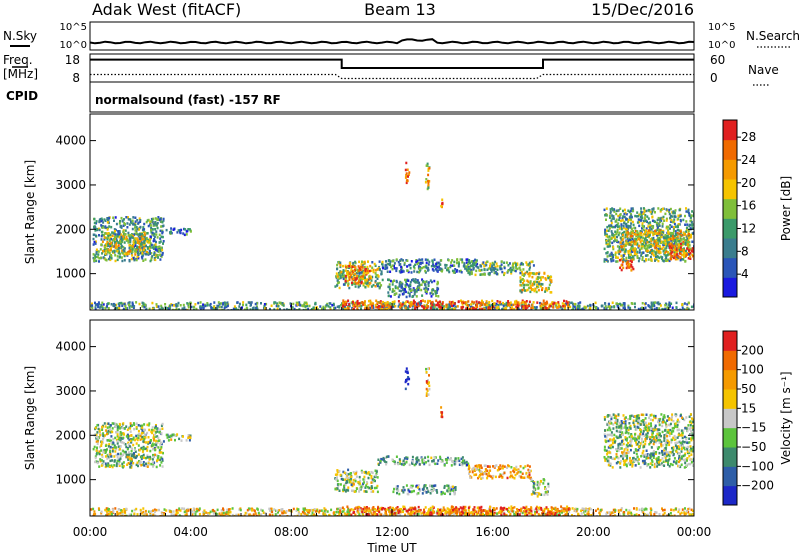  Describe the element at coordinates (730, 149) in the screenshot. I see `power-colorbar-segment` at that location.